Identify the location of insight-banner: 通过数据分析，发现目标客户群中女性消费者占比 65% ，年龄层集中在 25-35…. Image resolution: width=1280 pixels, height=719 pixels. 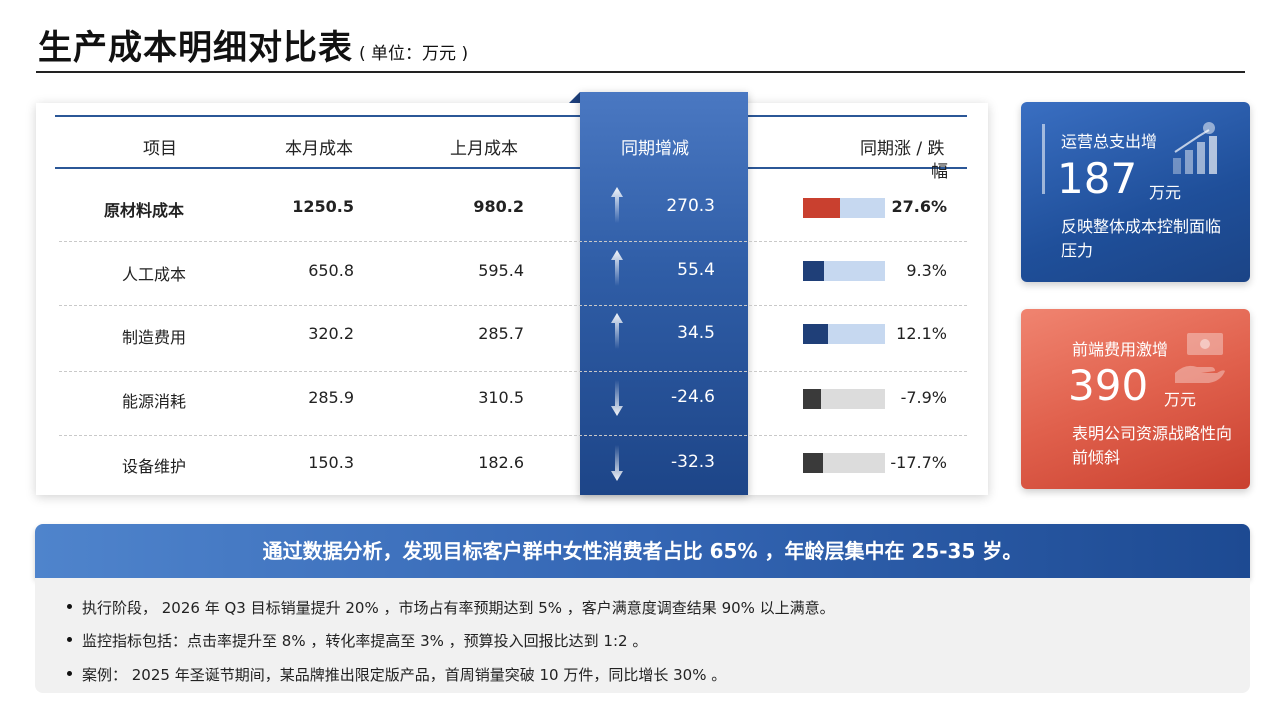
(642, 551).